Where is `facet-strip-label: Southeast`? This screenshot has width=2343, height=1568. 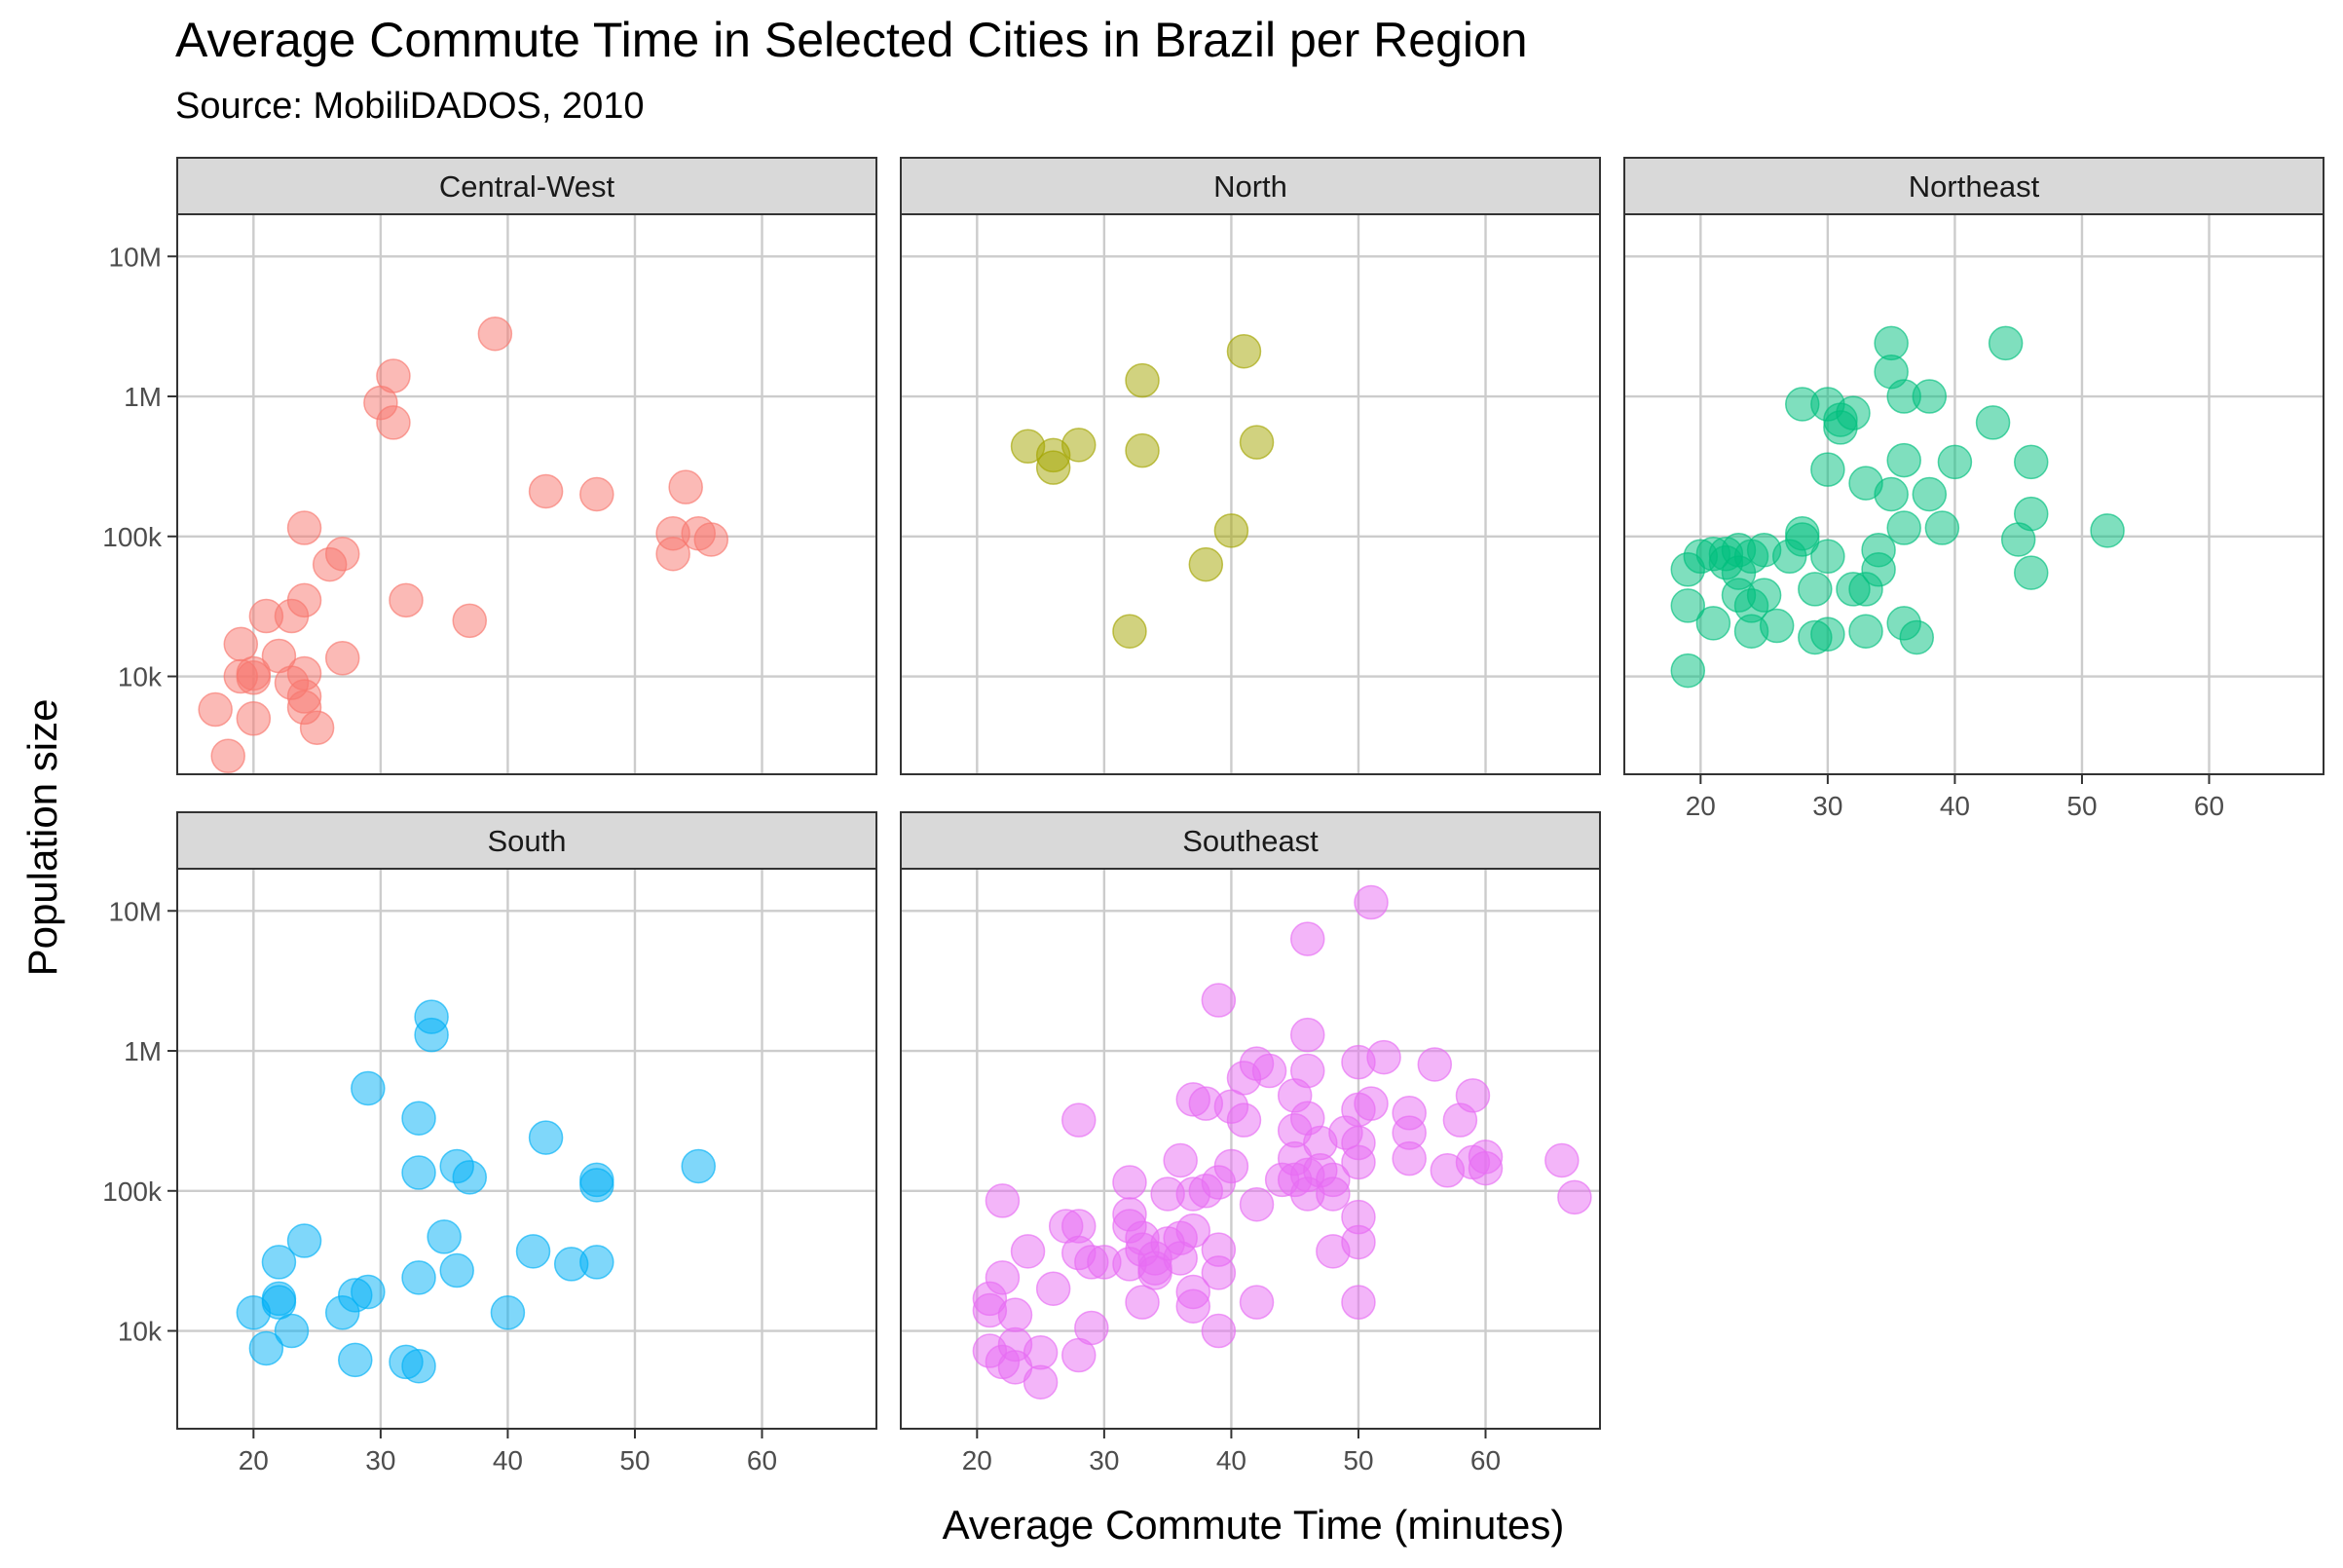 facet-strip-label: Southeast is located at coordinates (1250, 841).